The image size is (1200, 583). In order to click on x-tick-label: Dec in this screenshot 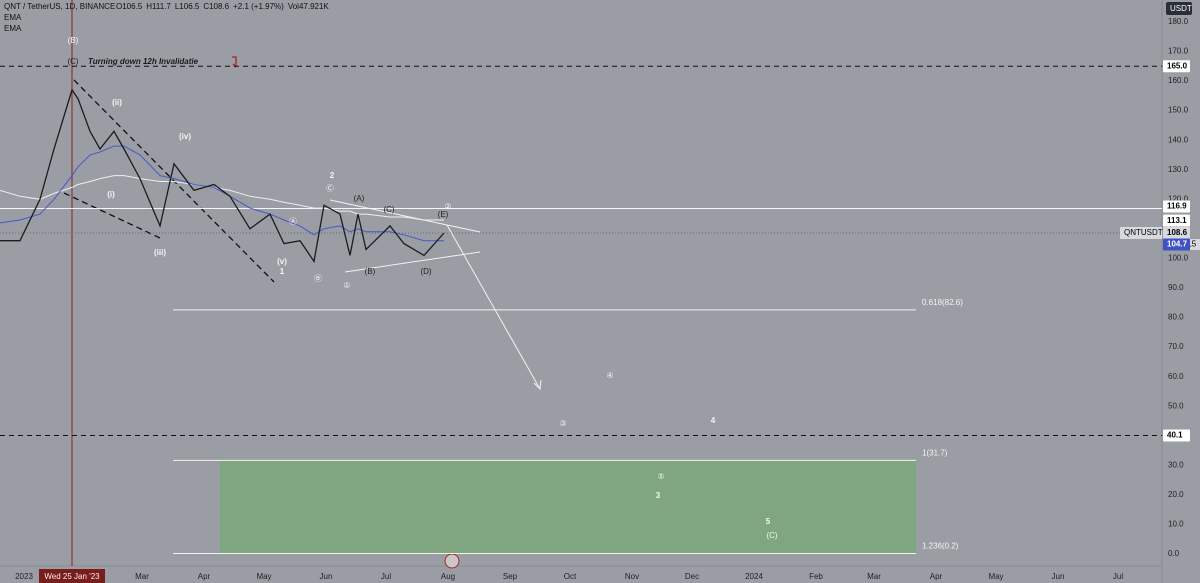, I will do `click(692, 576)`.